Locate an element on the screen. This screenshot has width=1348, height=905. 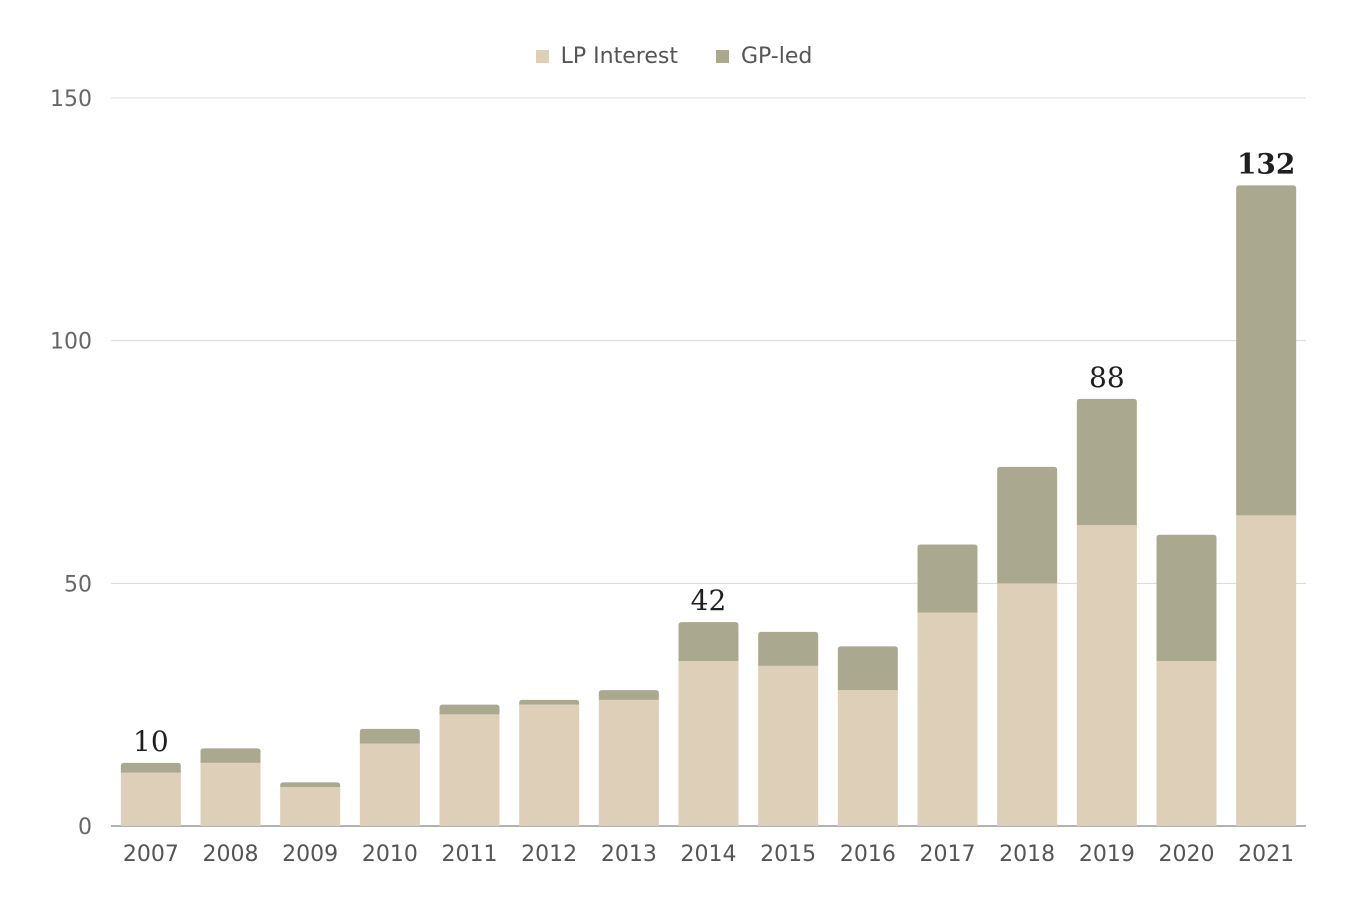
bar-segment-lp-interest-2015 is located at coordinates (788, 745).